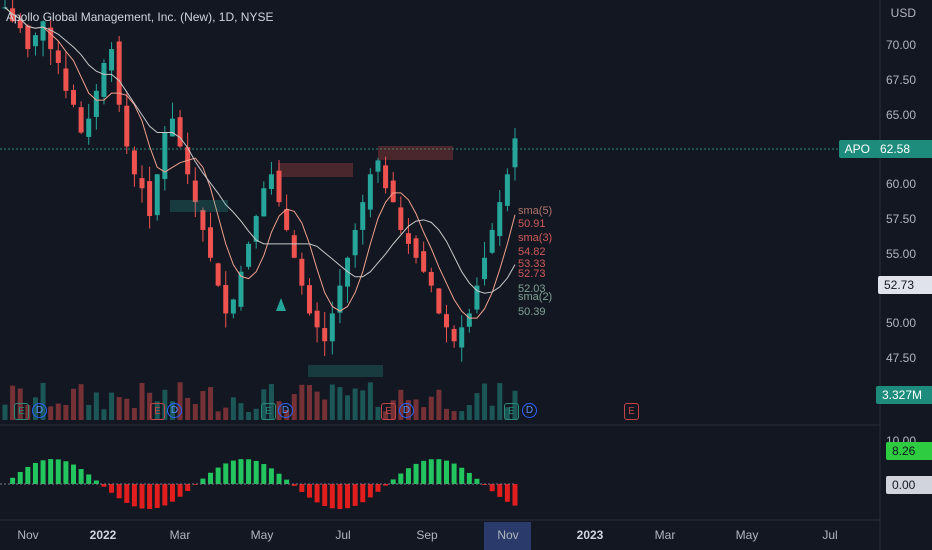 This screenshot has width=932, height=550. Describe the element at coordinates (590, 535) in the screenshot. I see `time-axis-label: 2023` at that location.